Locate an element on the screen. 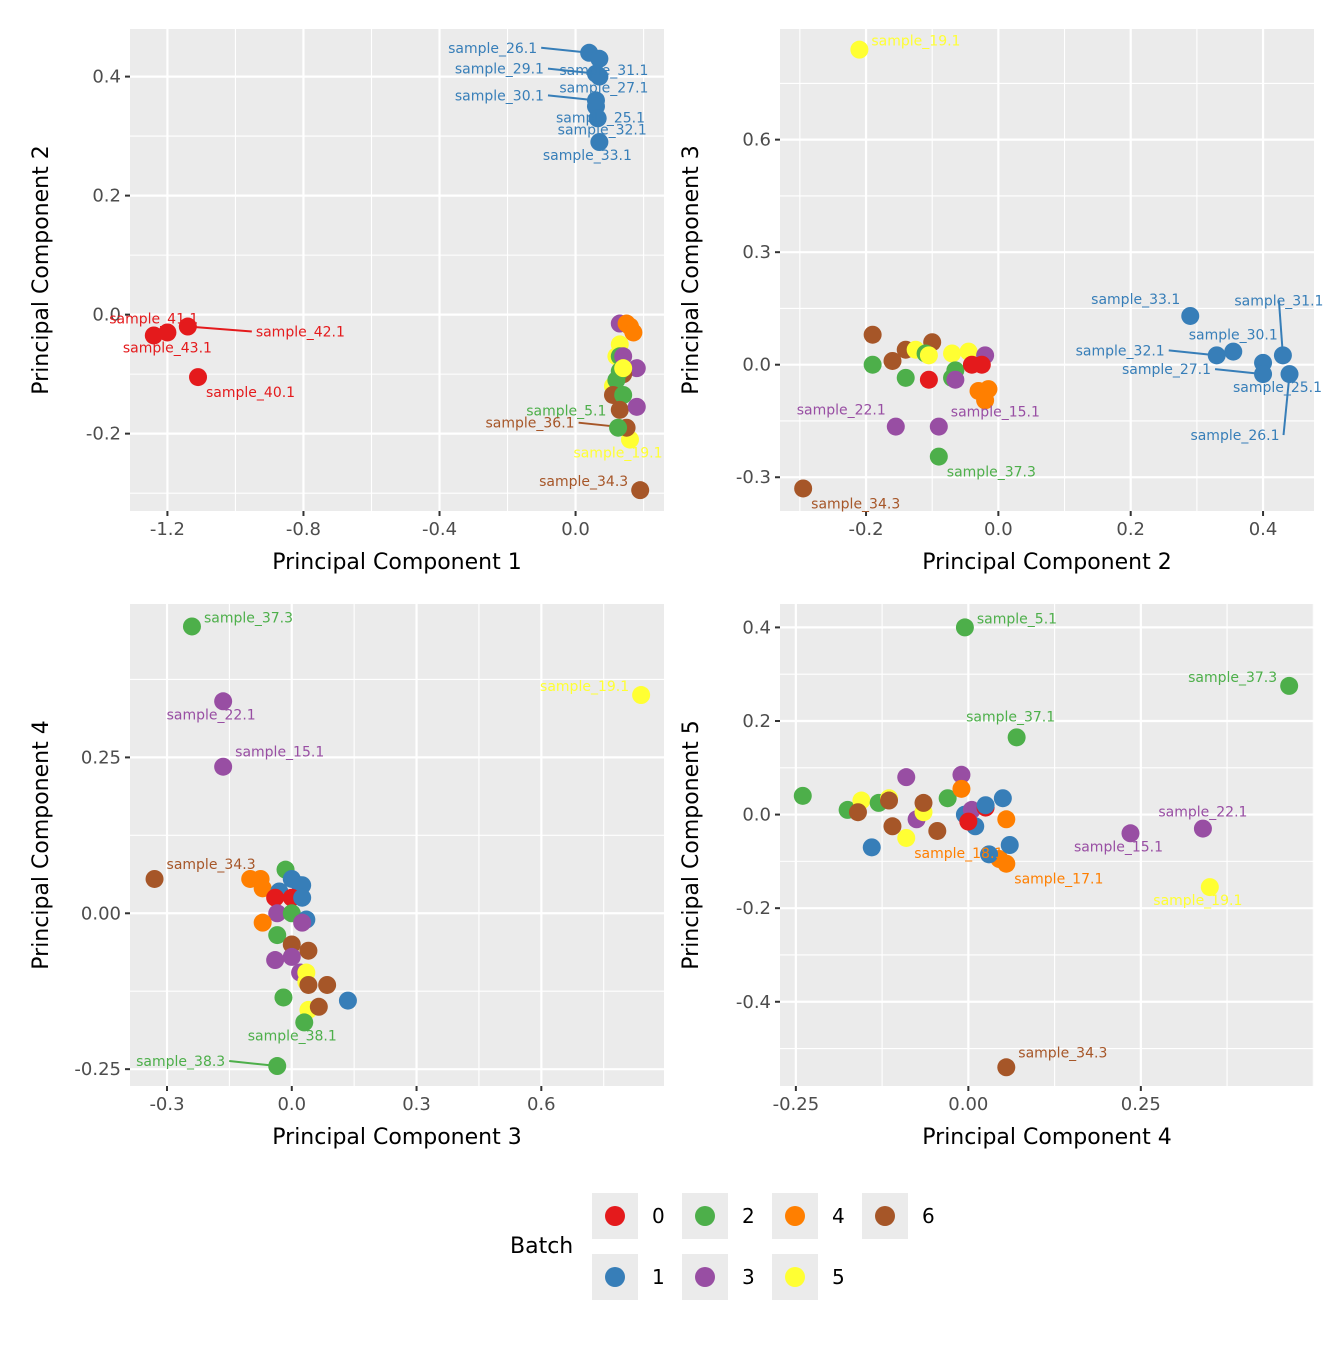 The image size is (1344, 1348). legend-label-batch-6: 6 is located at coordinates (928, 1216).